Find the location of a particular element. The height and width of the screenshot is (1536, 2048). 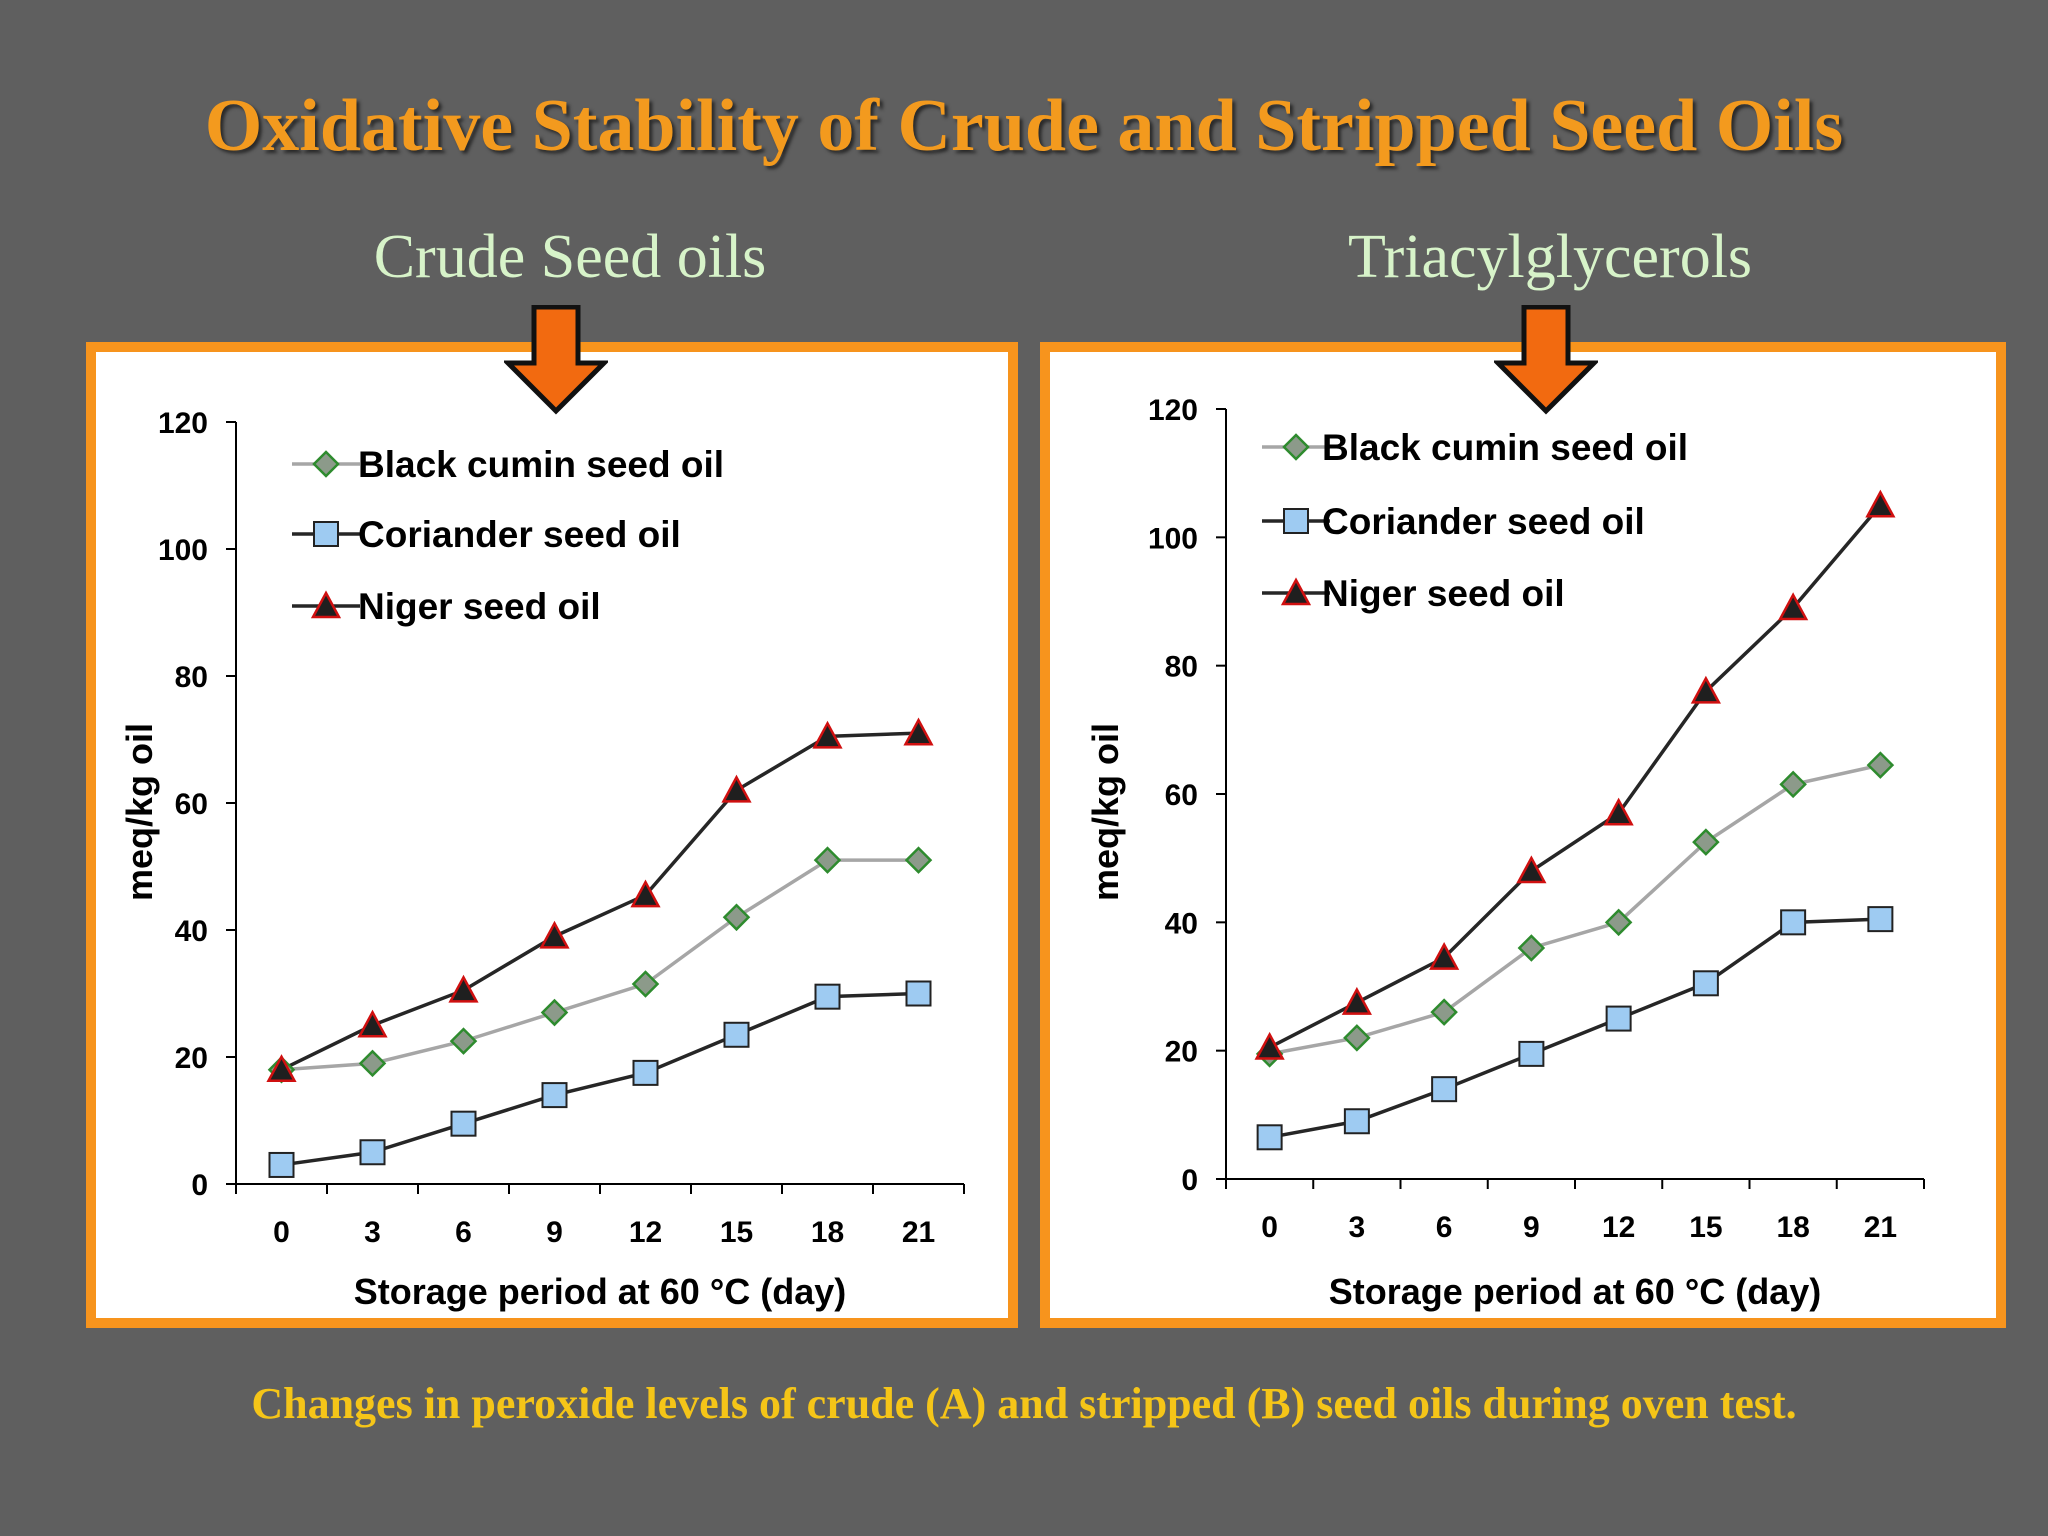

down-arrow-icon is located at coordinates (556, 360).